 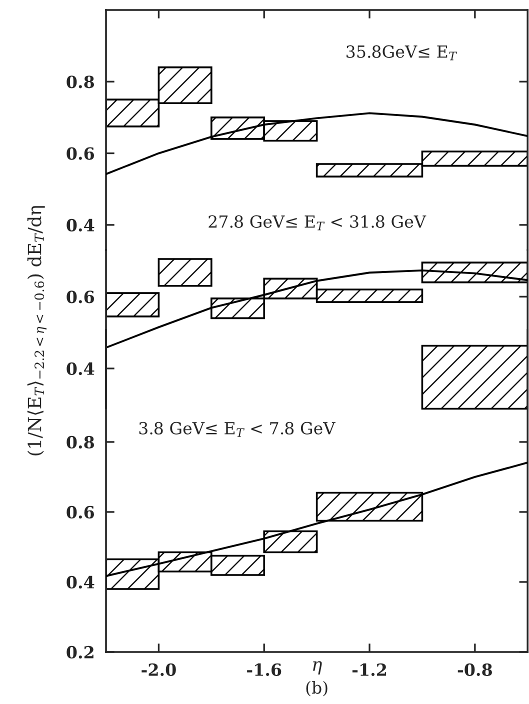 What do you see at coordinates (317, 667) in the screenshot?
I see `x-axis-title: η` at bounding box center [317, 667].